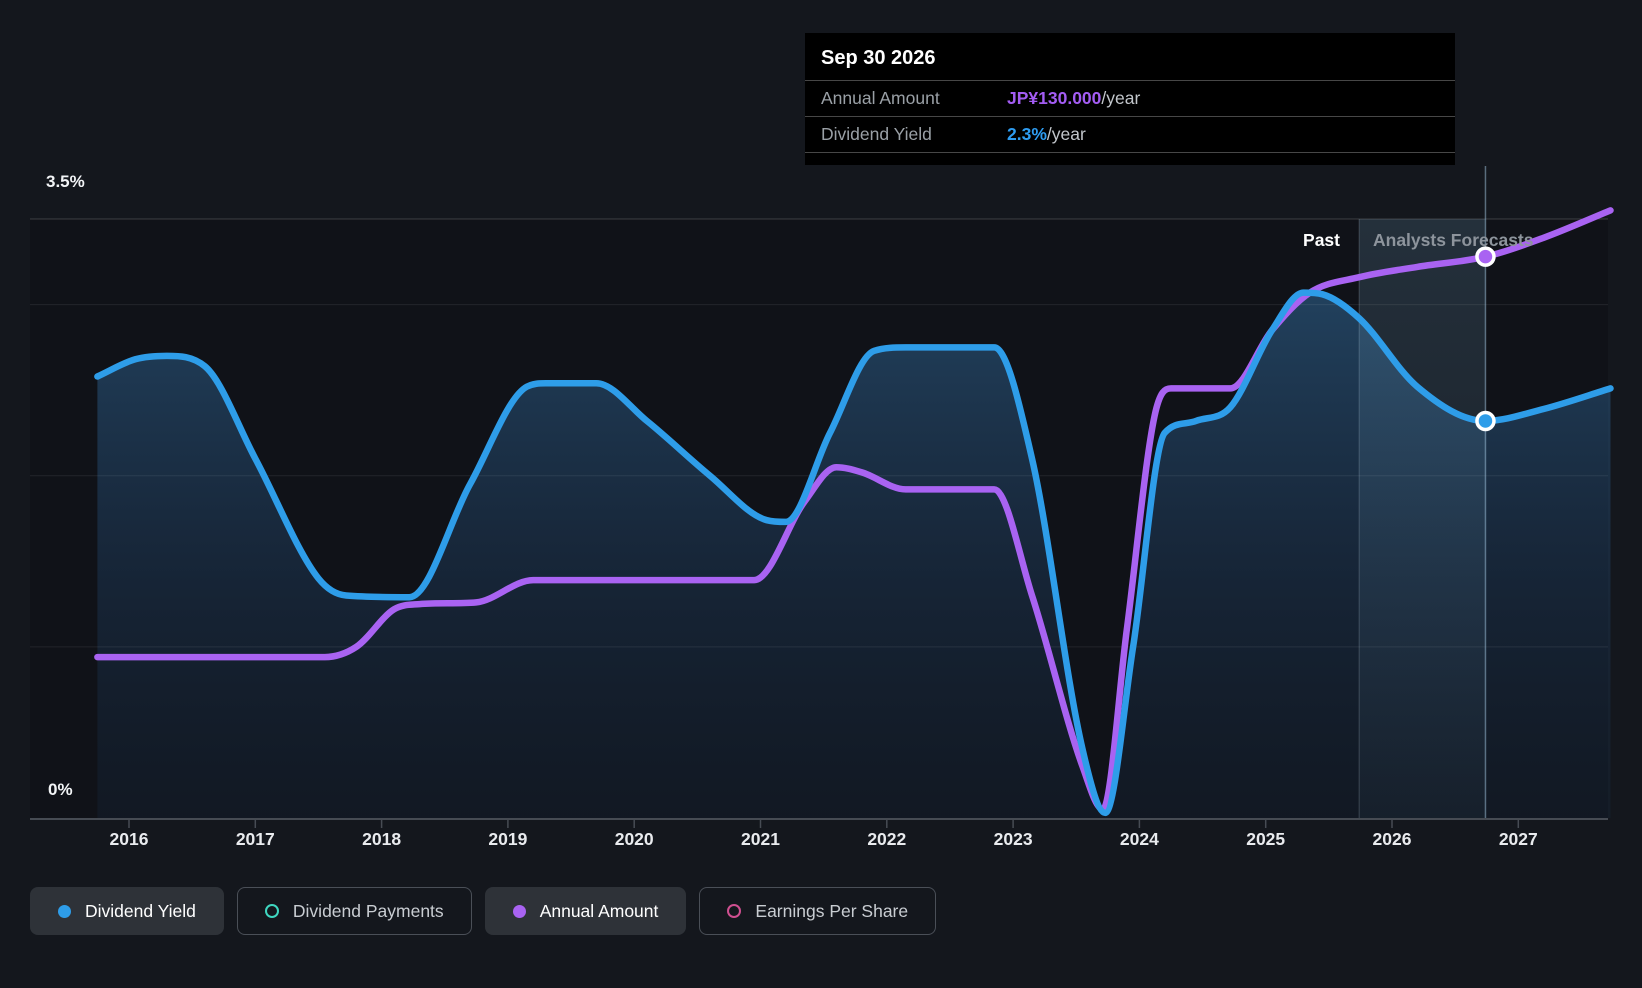 This screenshot has width=1642, height=988. I want to click on legend-button-dividend-yield: Dividend Yield, so click(127, 911).